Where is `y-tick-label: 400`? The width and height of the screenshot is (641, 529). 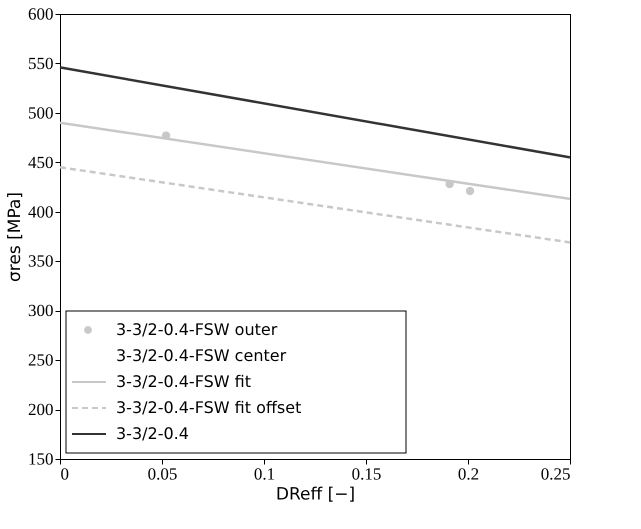
y-tick-label: 400 is located at coordinates (41, 212).